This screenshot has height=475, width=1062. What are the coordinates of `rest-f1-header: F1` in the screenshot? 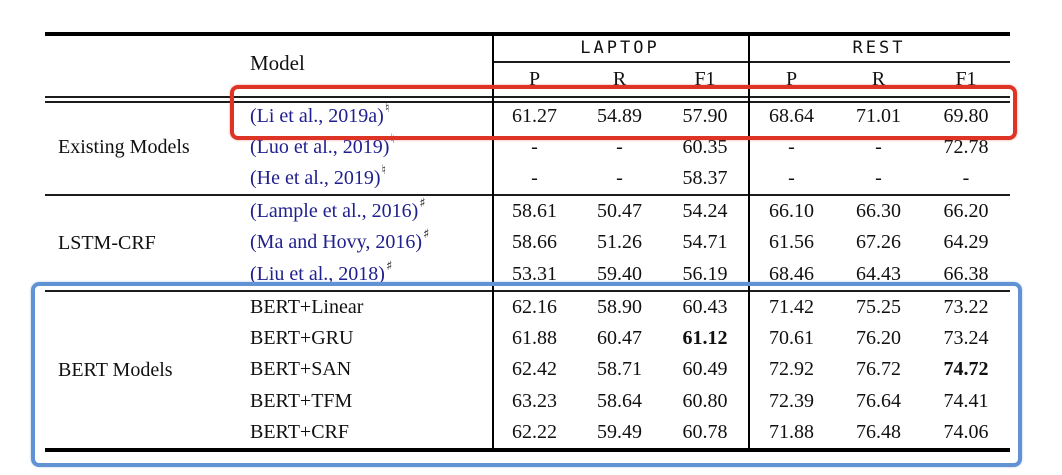 It's located at (966, 78).